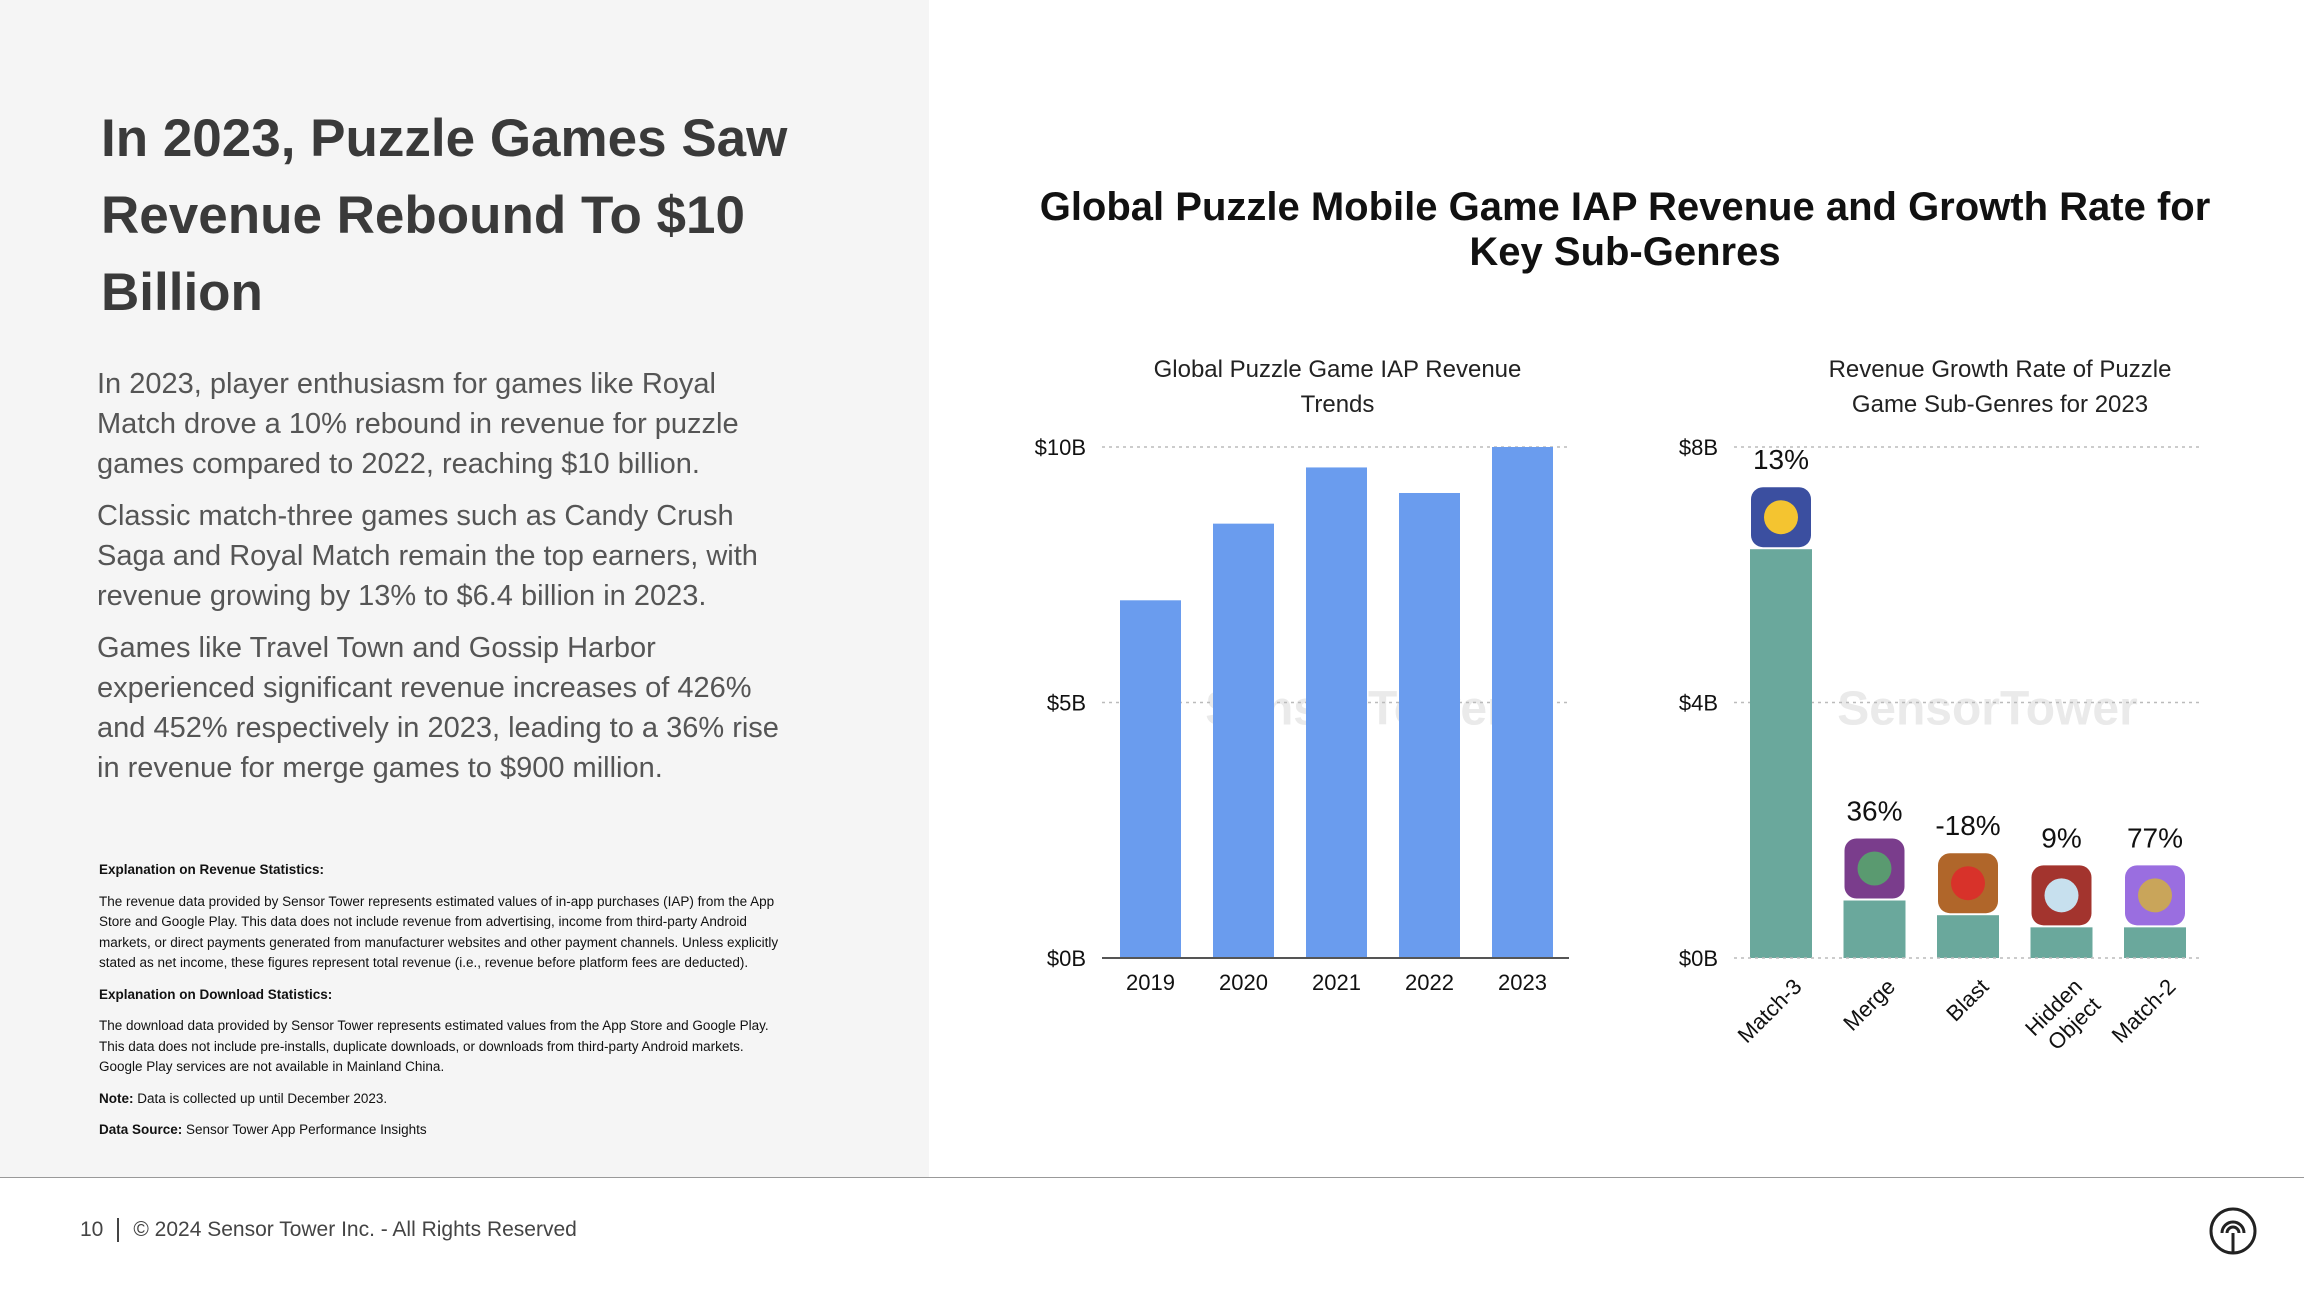 The height and width of the screenshot is (1296, 2304). What do you see at coordinates (1967, 825) in the screenshot?
I see `data-label: -18%` at bounding box center [1967, 825].